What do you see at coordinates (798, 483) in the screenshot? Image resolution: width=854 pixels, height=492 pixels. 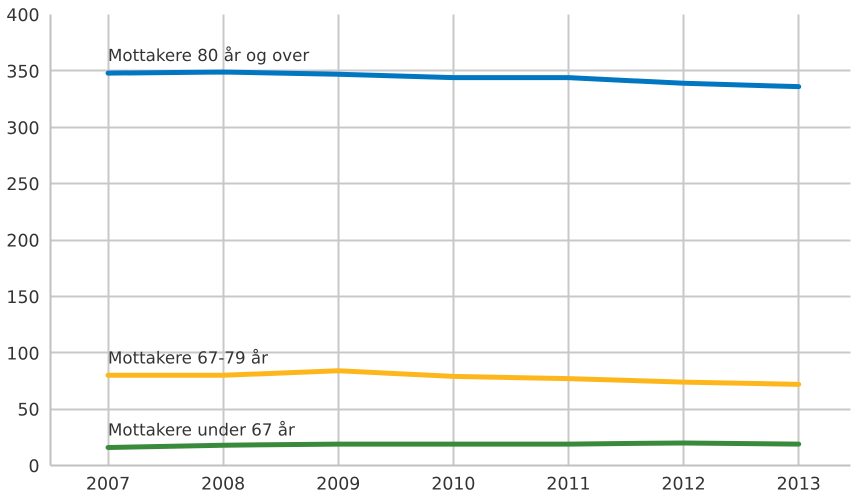 I see `x-tick-label: 2013` at bounding box center [798, 483].